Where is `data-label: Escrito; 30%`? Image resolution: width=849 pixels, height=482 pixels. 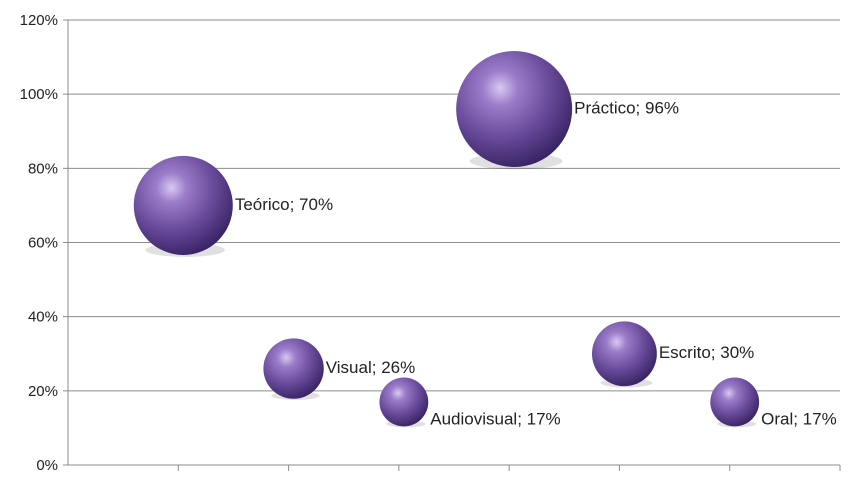 data-label: Escrito; 30% is located at coordinates (706, 352).